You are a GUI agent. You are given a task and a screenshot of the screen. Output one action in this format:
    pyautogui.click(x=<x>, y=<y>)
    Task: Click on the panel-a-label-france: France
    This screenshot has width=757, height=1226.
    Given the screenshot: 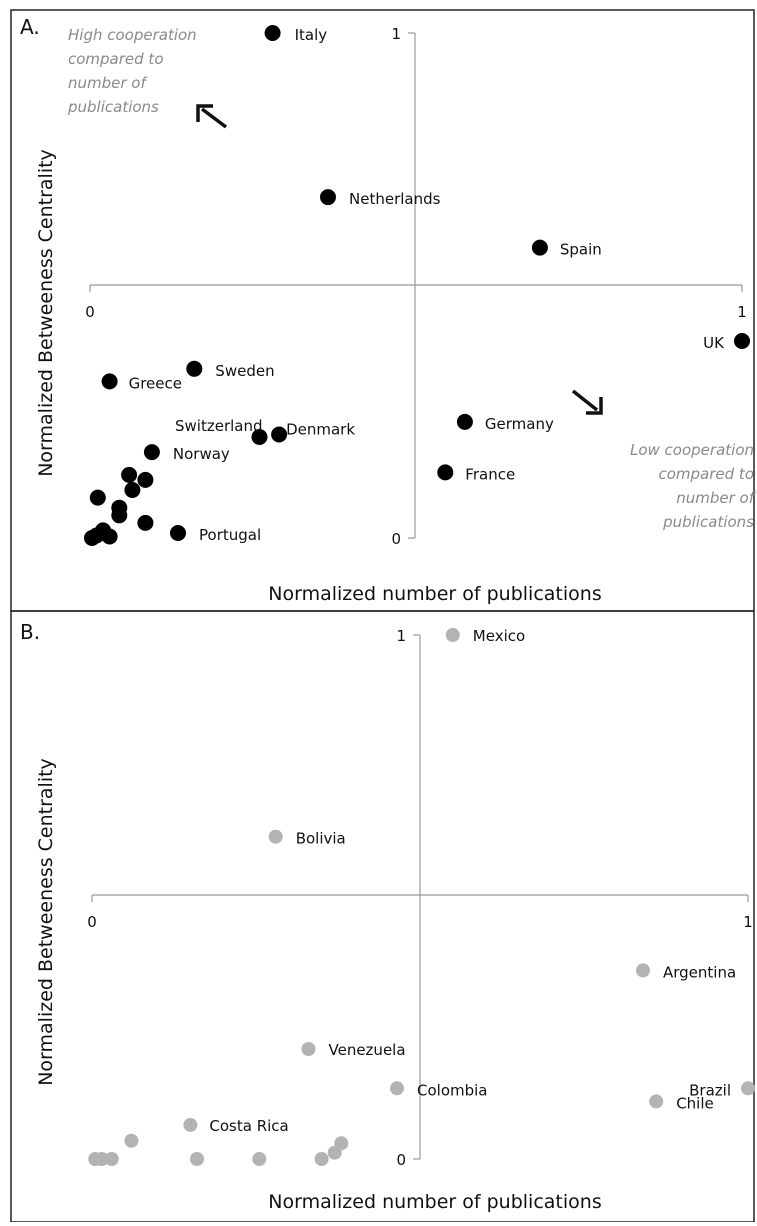 What is the action you would take?
    pyautogui.click(x=490, y=474)
    